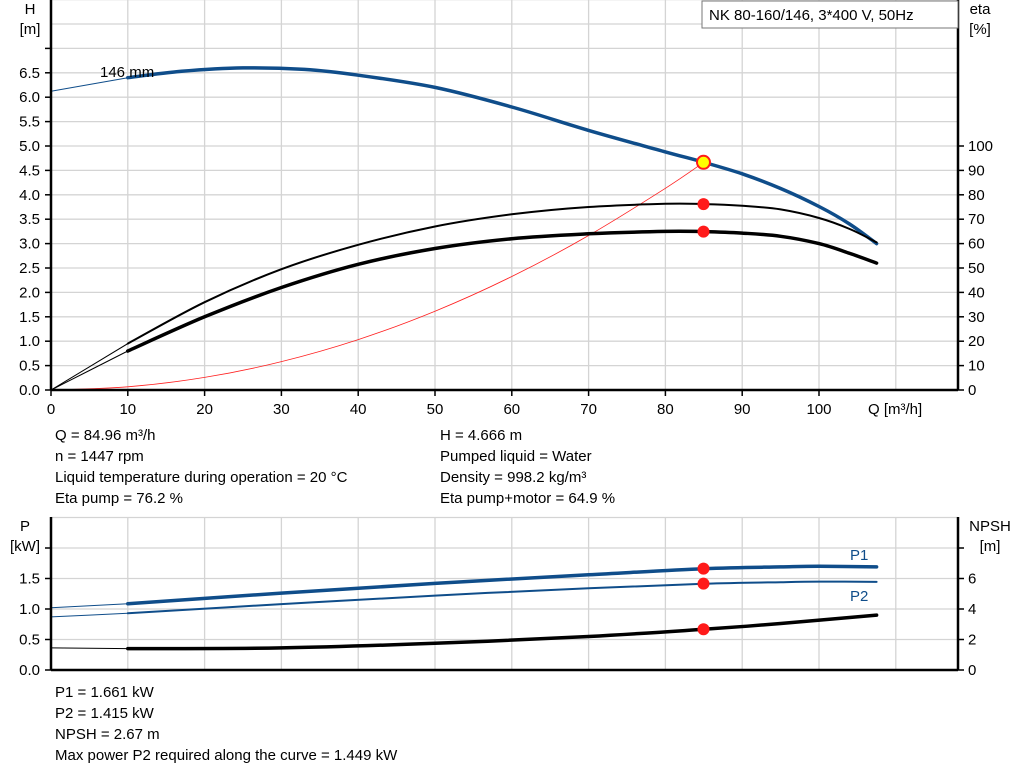 The width and height of the screenshot is (1024, 781). Describe the element at coordinates (976, 244) in the screenshot. I see `eta-tick-label: 60` at that location.